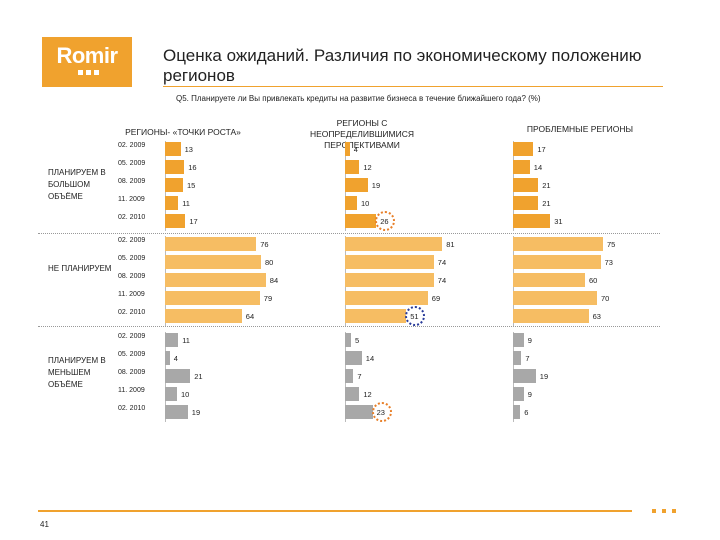 This screenshot has height=540, width=720. I want to click on bar-value-label: 60, so click(593, 280).